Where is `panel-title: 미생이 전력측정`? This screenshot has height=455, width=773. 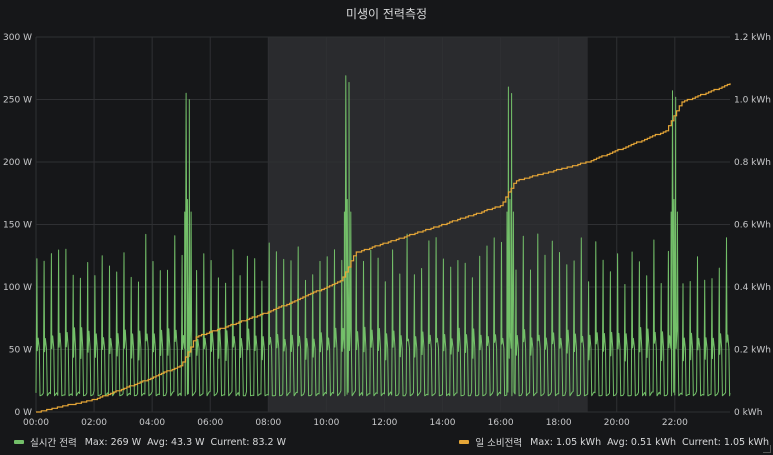
panel-title: 미생이 전력측정 is located at coordinates (386, 14).